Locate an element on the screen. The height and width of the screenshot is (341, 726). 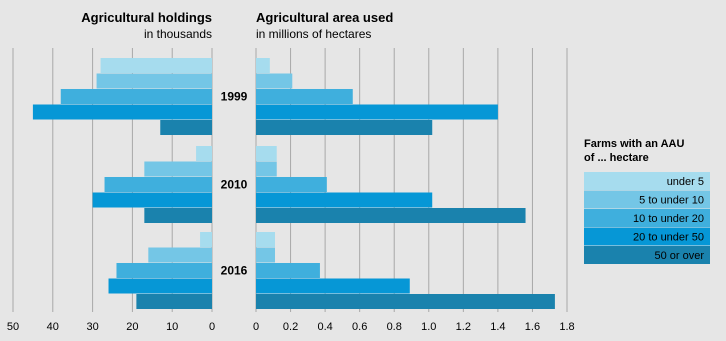
category-label: 1999 is located at coordinates (234, 97).